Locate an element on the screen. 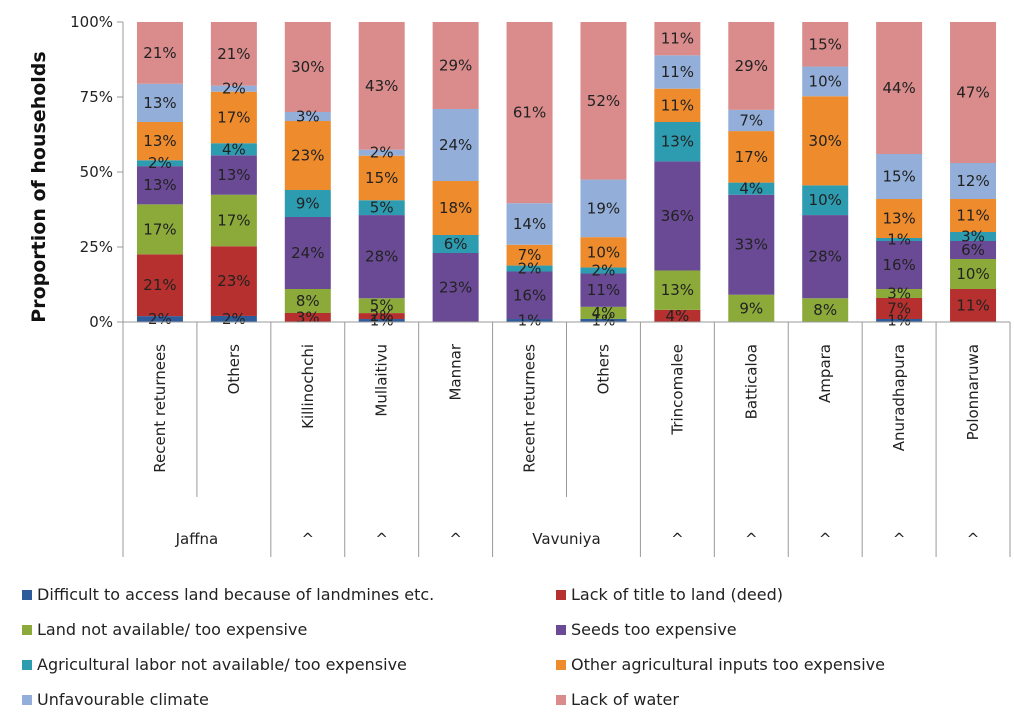  x-category-label: Anuradhapura is located at coordinates (899, 397).